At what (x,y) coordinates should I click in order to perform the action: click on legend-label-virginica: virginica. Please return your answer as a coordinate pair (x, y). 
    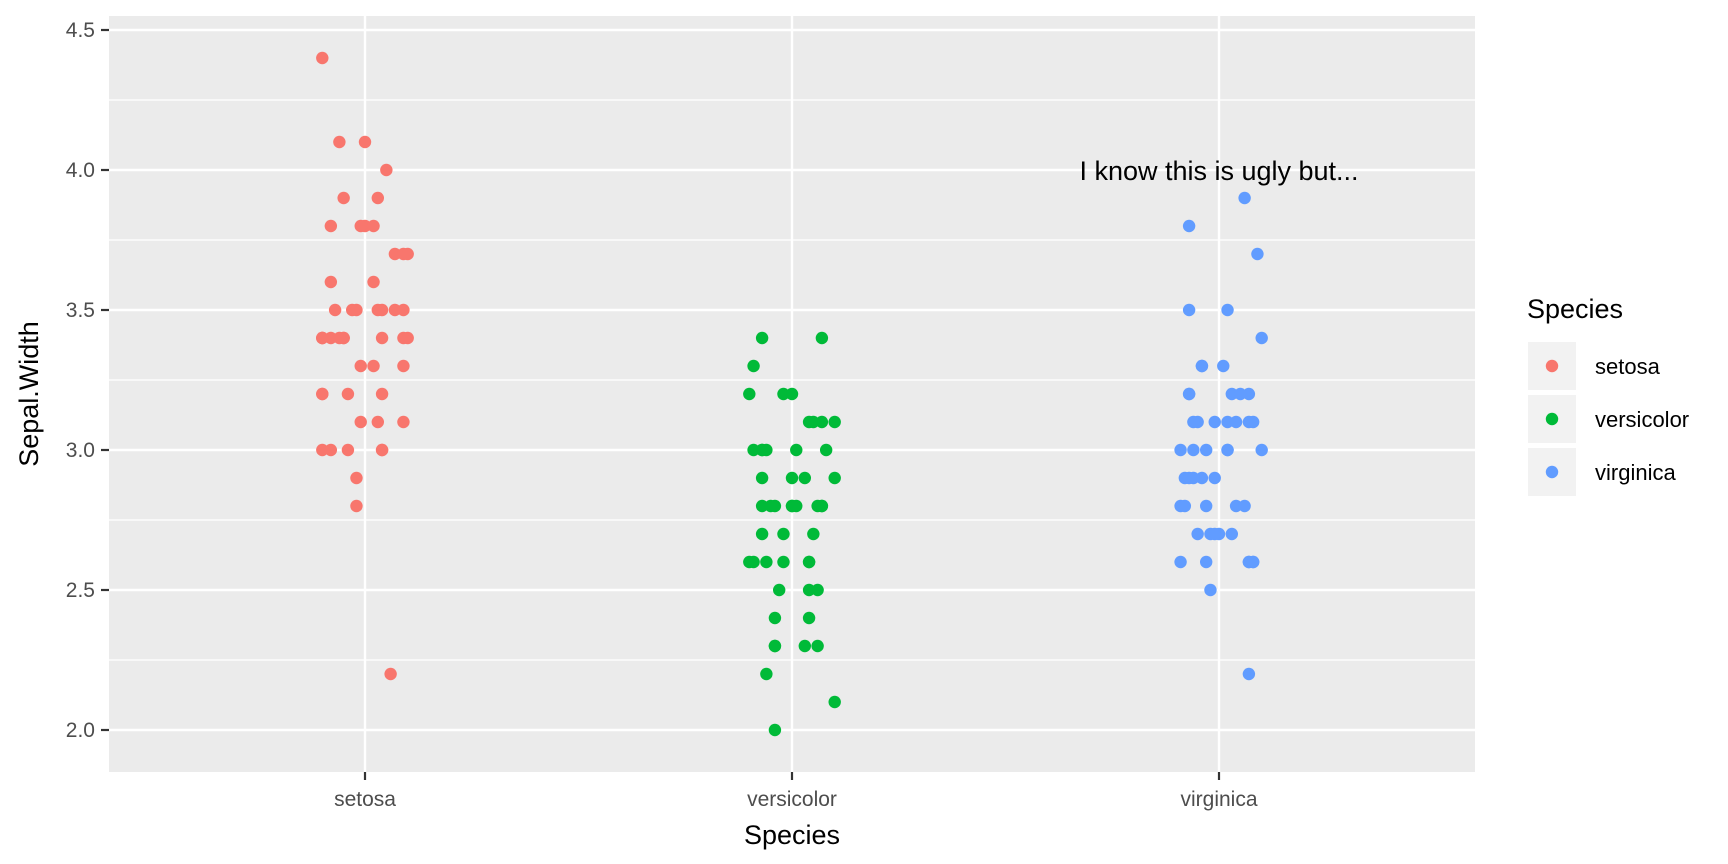
    Looking at the image, I should click on (1635, 472).